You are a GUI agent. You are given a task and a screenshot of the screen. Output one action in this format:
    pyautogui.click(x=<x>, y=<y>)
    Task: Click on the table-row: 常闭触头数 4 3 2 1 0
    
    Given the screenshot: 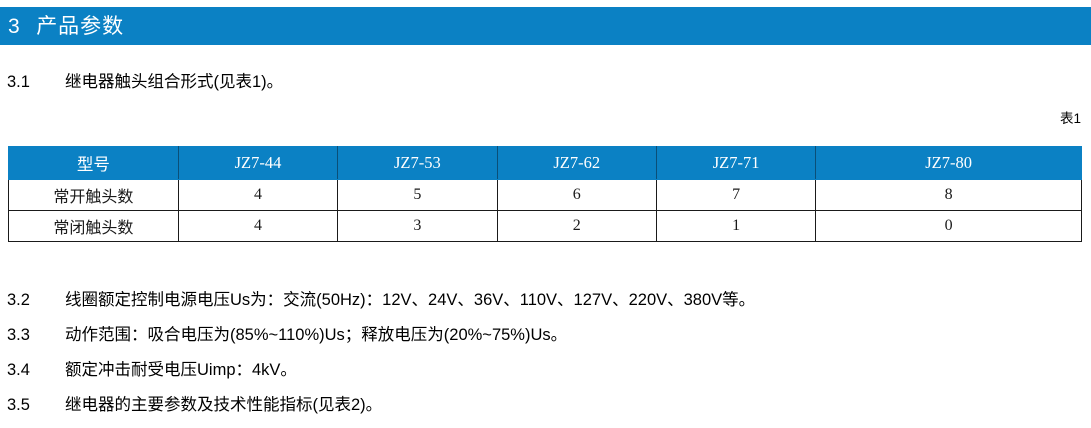 What is the action you would take?
    pyautogui.click(x=545, y=226)
    